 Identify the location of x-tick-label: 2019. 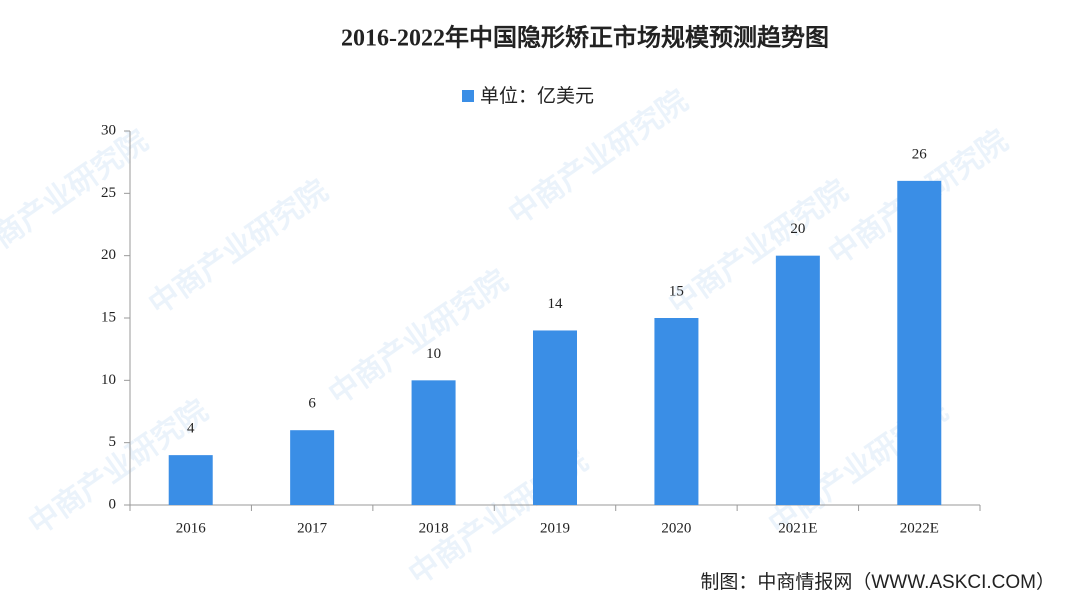
(555, 528).